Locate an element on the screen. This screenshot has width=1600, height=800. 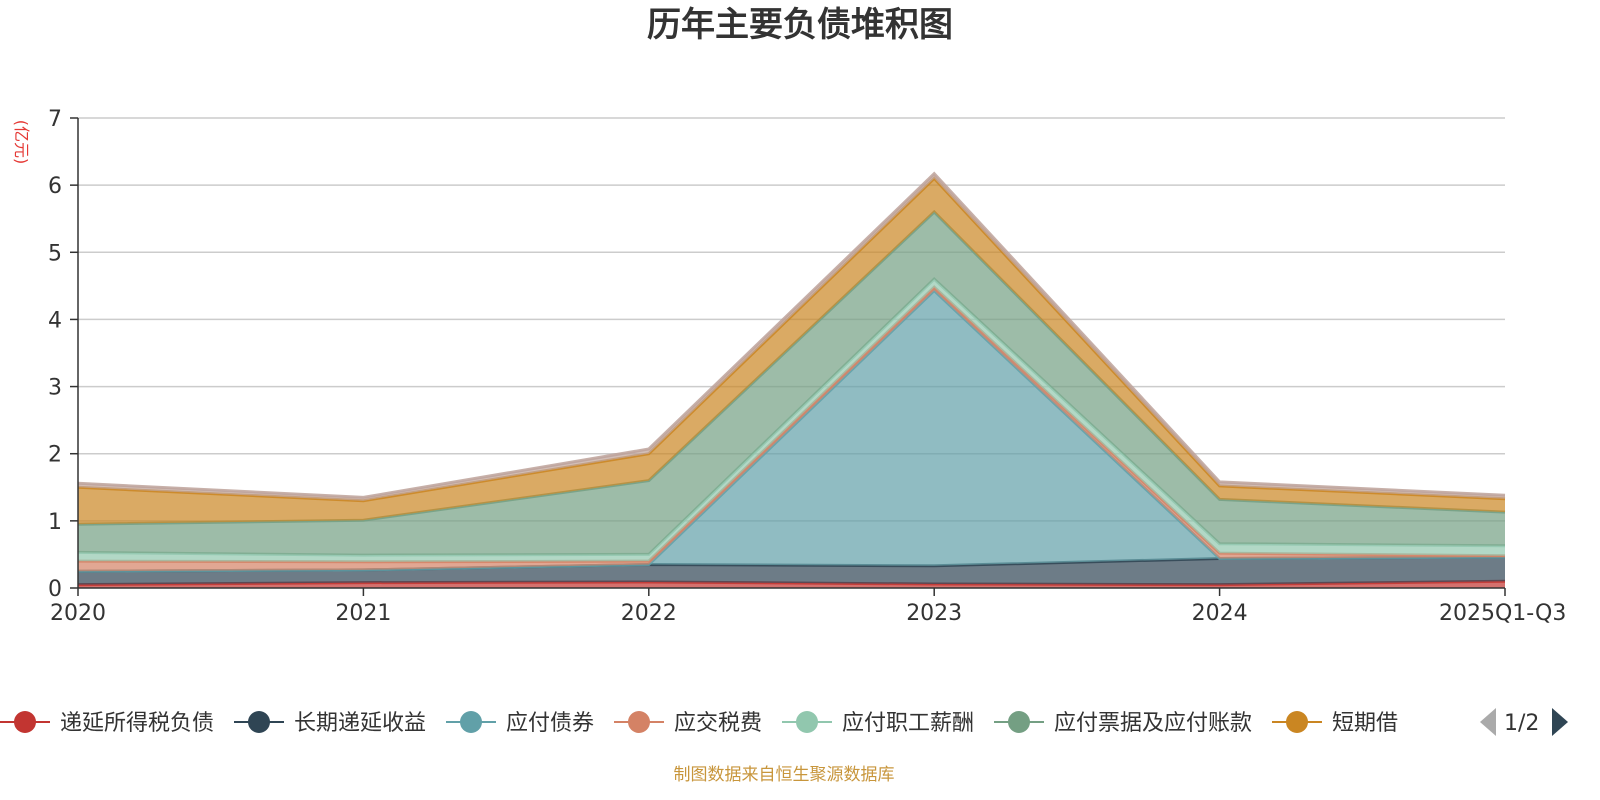
legend-page-indicator: 1/2 is located at coordinates (1521, 723).